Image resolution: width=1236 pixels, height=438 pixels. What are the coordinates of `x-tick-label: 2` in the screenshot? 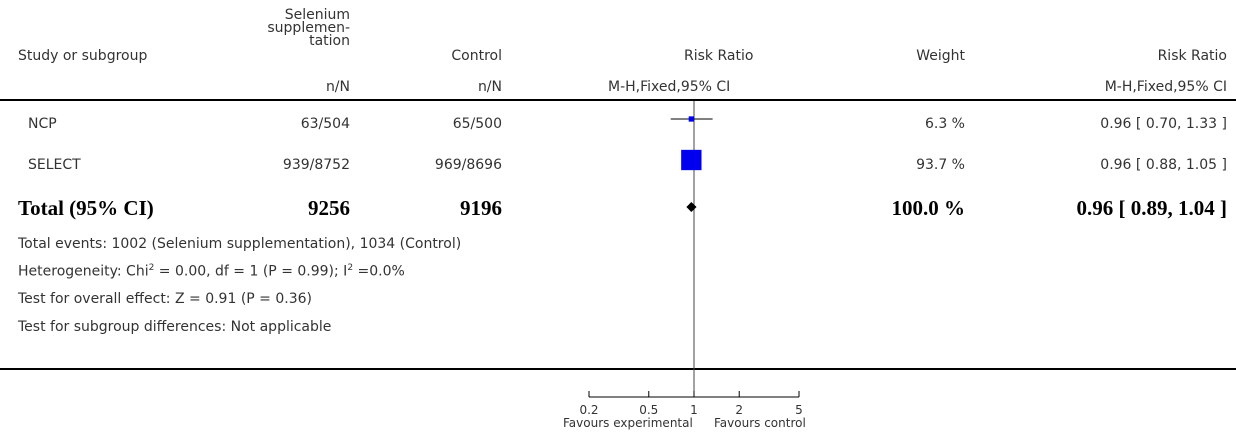 It's located at (739, 410).